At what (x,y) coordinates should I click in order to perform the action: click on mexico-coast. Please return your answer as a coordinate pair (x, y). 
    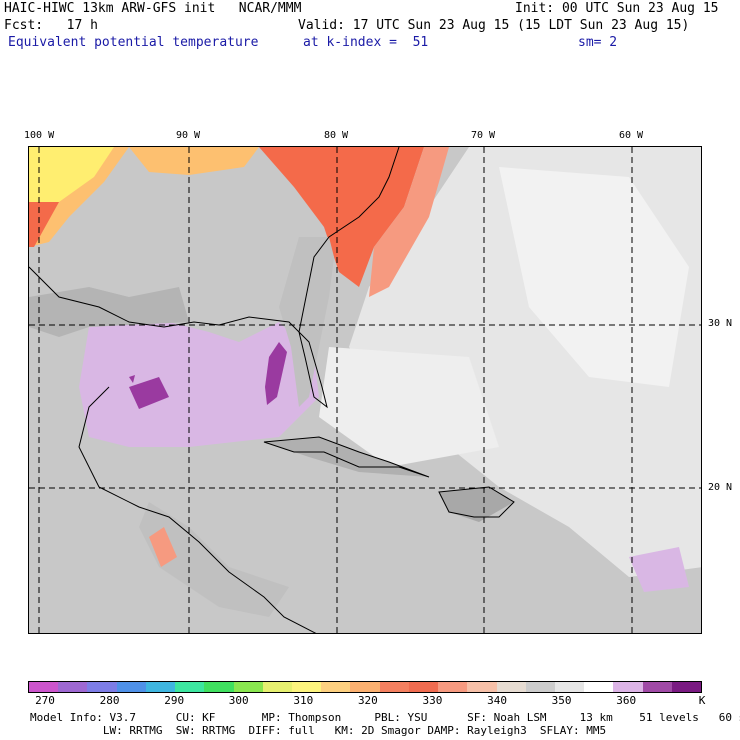
    Looking at the image, I should click on (197, 509).